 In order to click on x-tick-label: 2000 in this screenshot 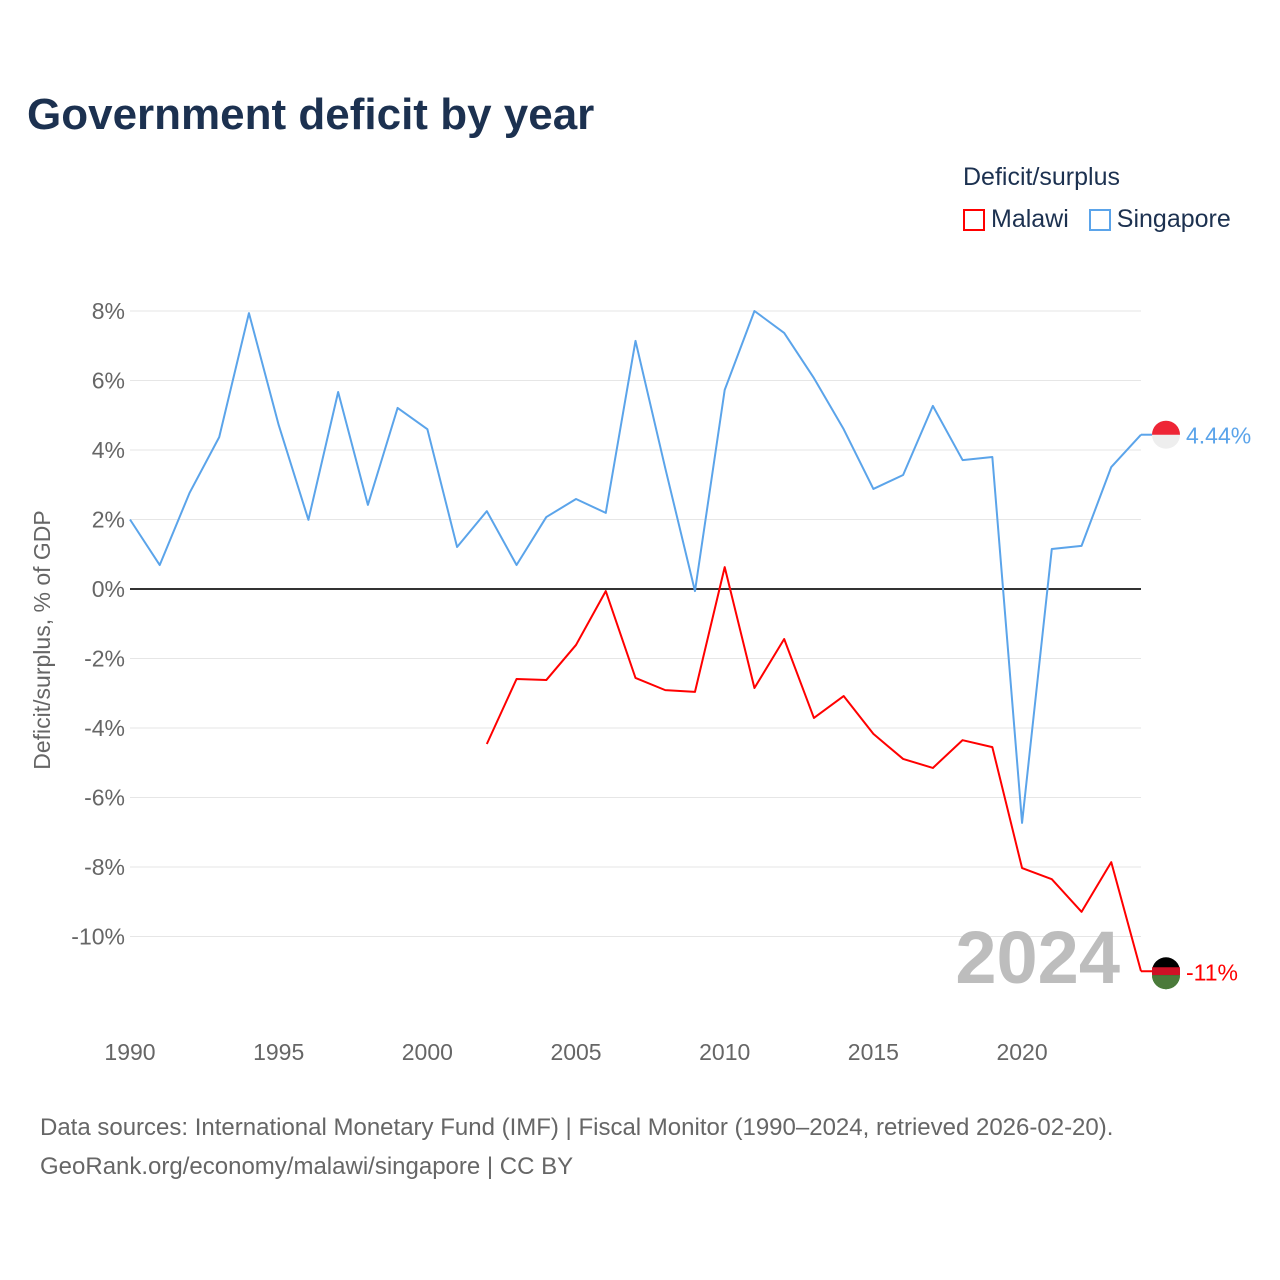, I will do `click(427, 1052)`.